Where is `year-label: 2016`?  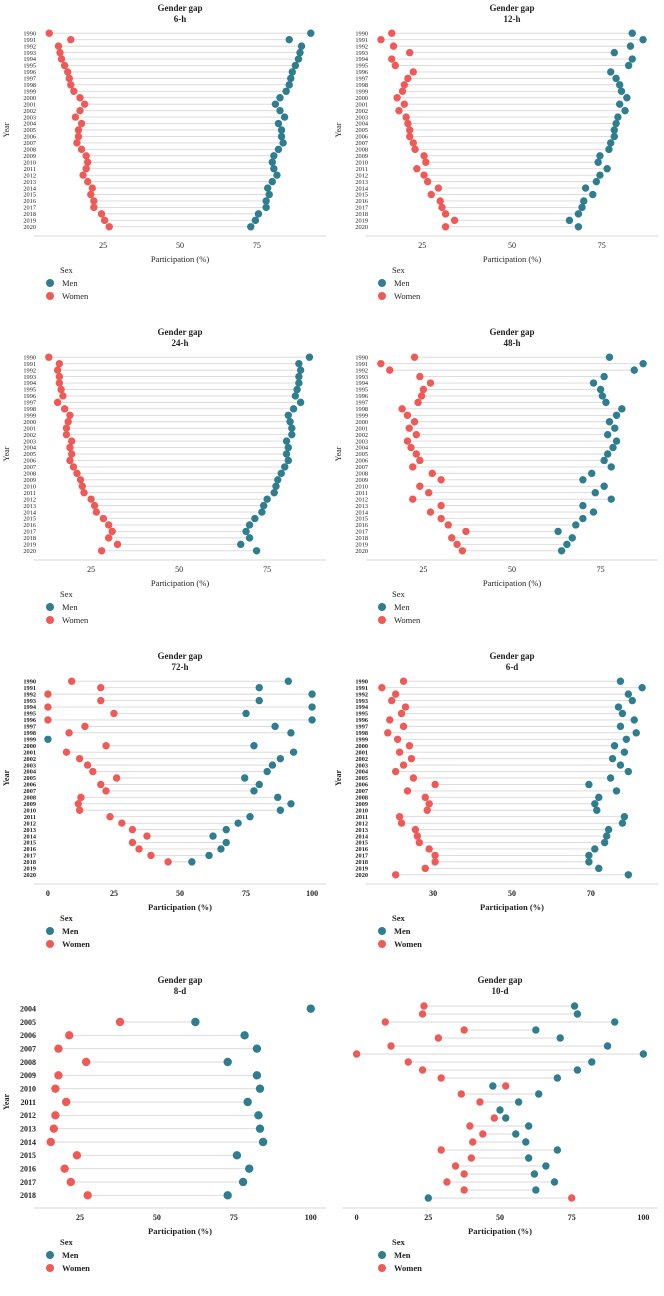
year-label: 2016 is located at coordinates (361, 201).